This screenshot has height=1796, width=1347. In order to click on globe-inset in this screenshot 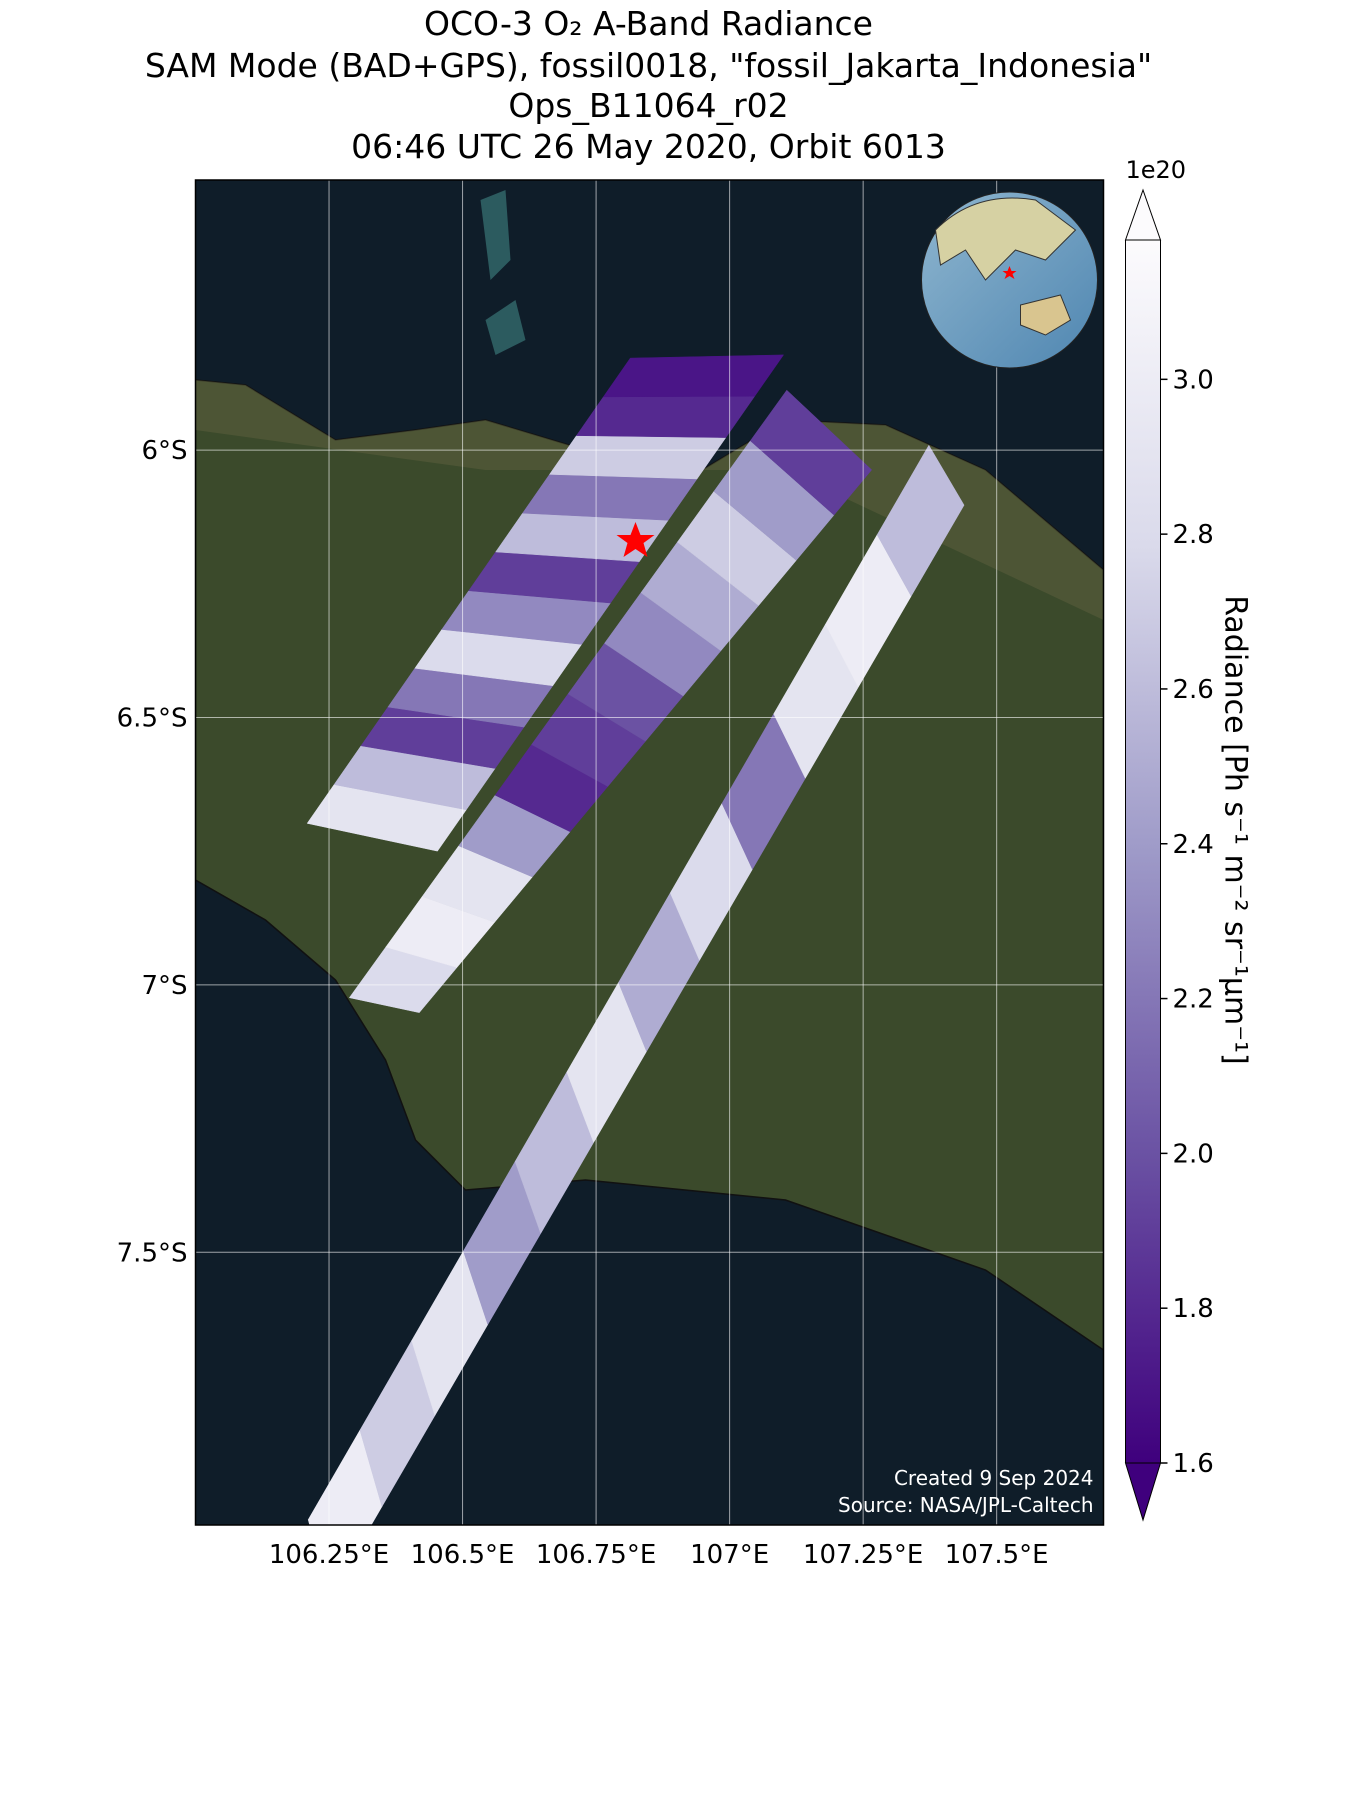, I will do `click(1009, 280)`.